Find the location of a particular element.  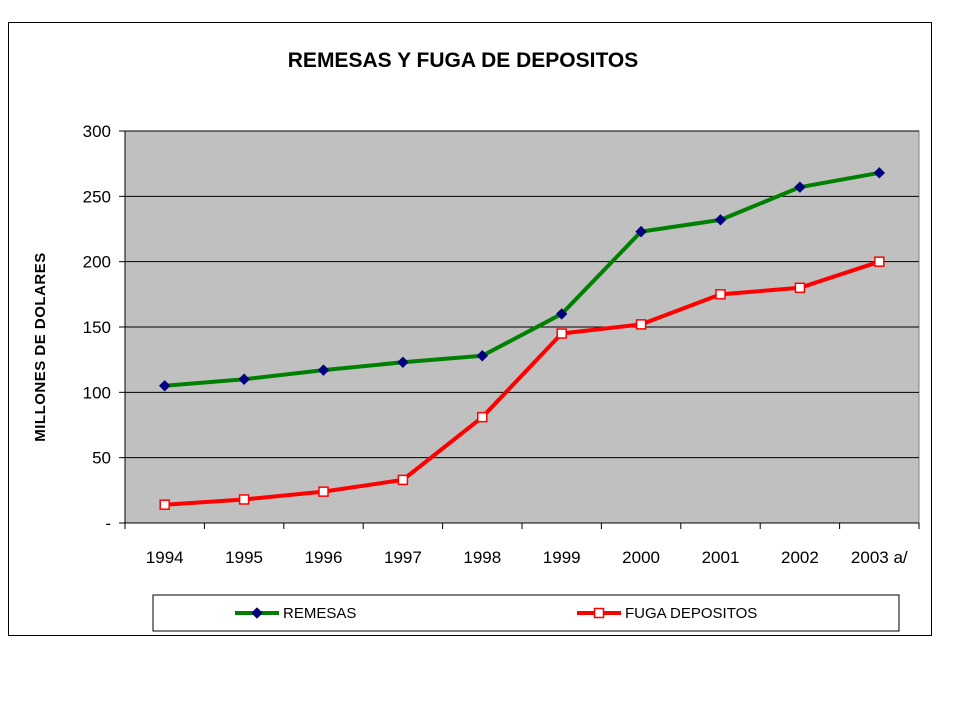

y-tick-label: 200 is located at coordinates (97, 262).